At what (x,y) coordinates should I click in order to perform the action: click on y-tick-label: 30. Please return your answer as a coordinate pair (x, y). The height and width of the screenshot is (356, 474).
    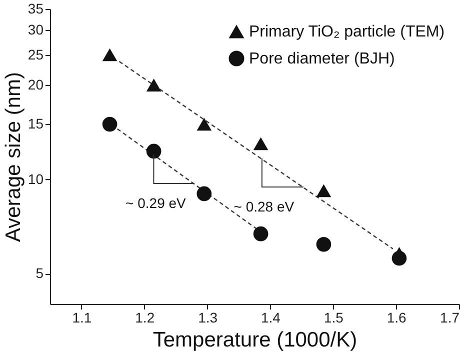
    Looking at the image, I should click on (36, 29).